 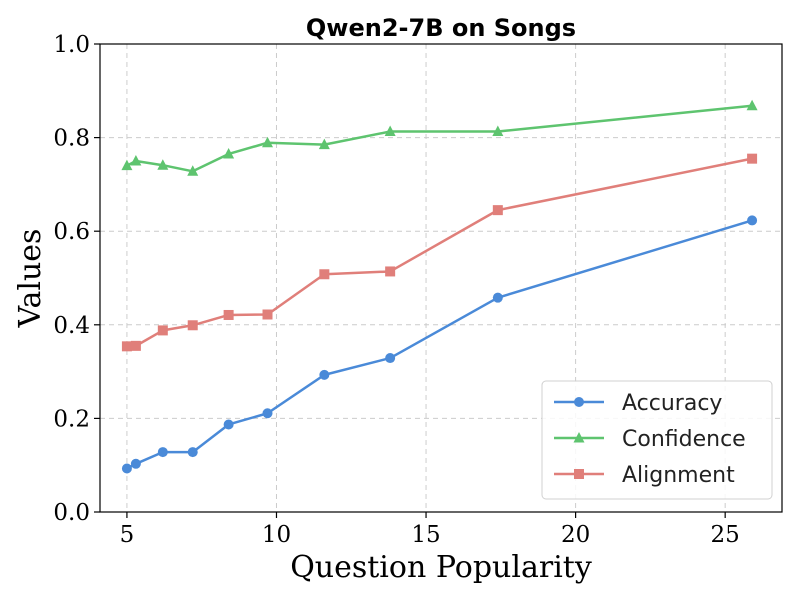 What do you see at coordinates (684, 439) in the screenshot?
I see `legend-label-confidence: Confidence` at bounding box center [684, 439].